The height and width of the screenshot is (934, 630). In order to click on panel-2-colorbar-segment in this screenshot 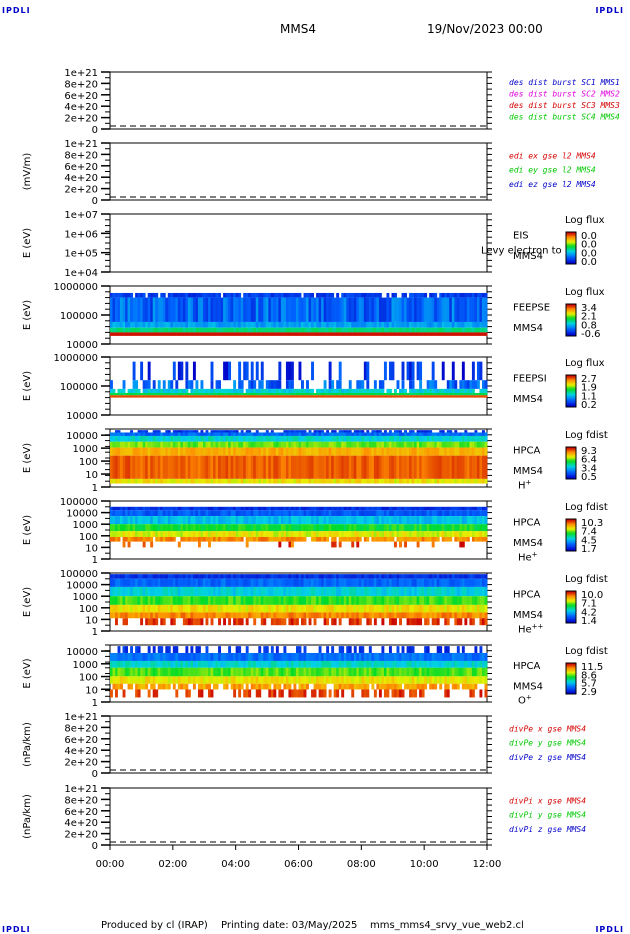, I will do `click(571, 247)`.